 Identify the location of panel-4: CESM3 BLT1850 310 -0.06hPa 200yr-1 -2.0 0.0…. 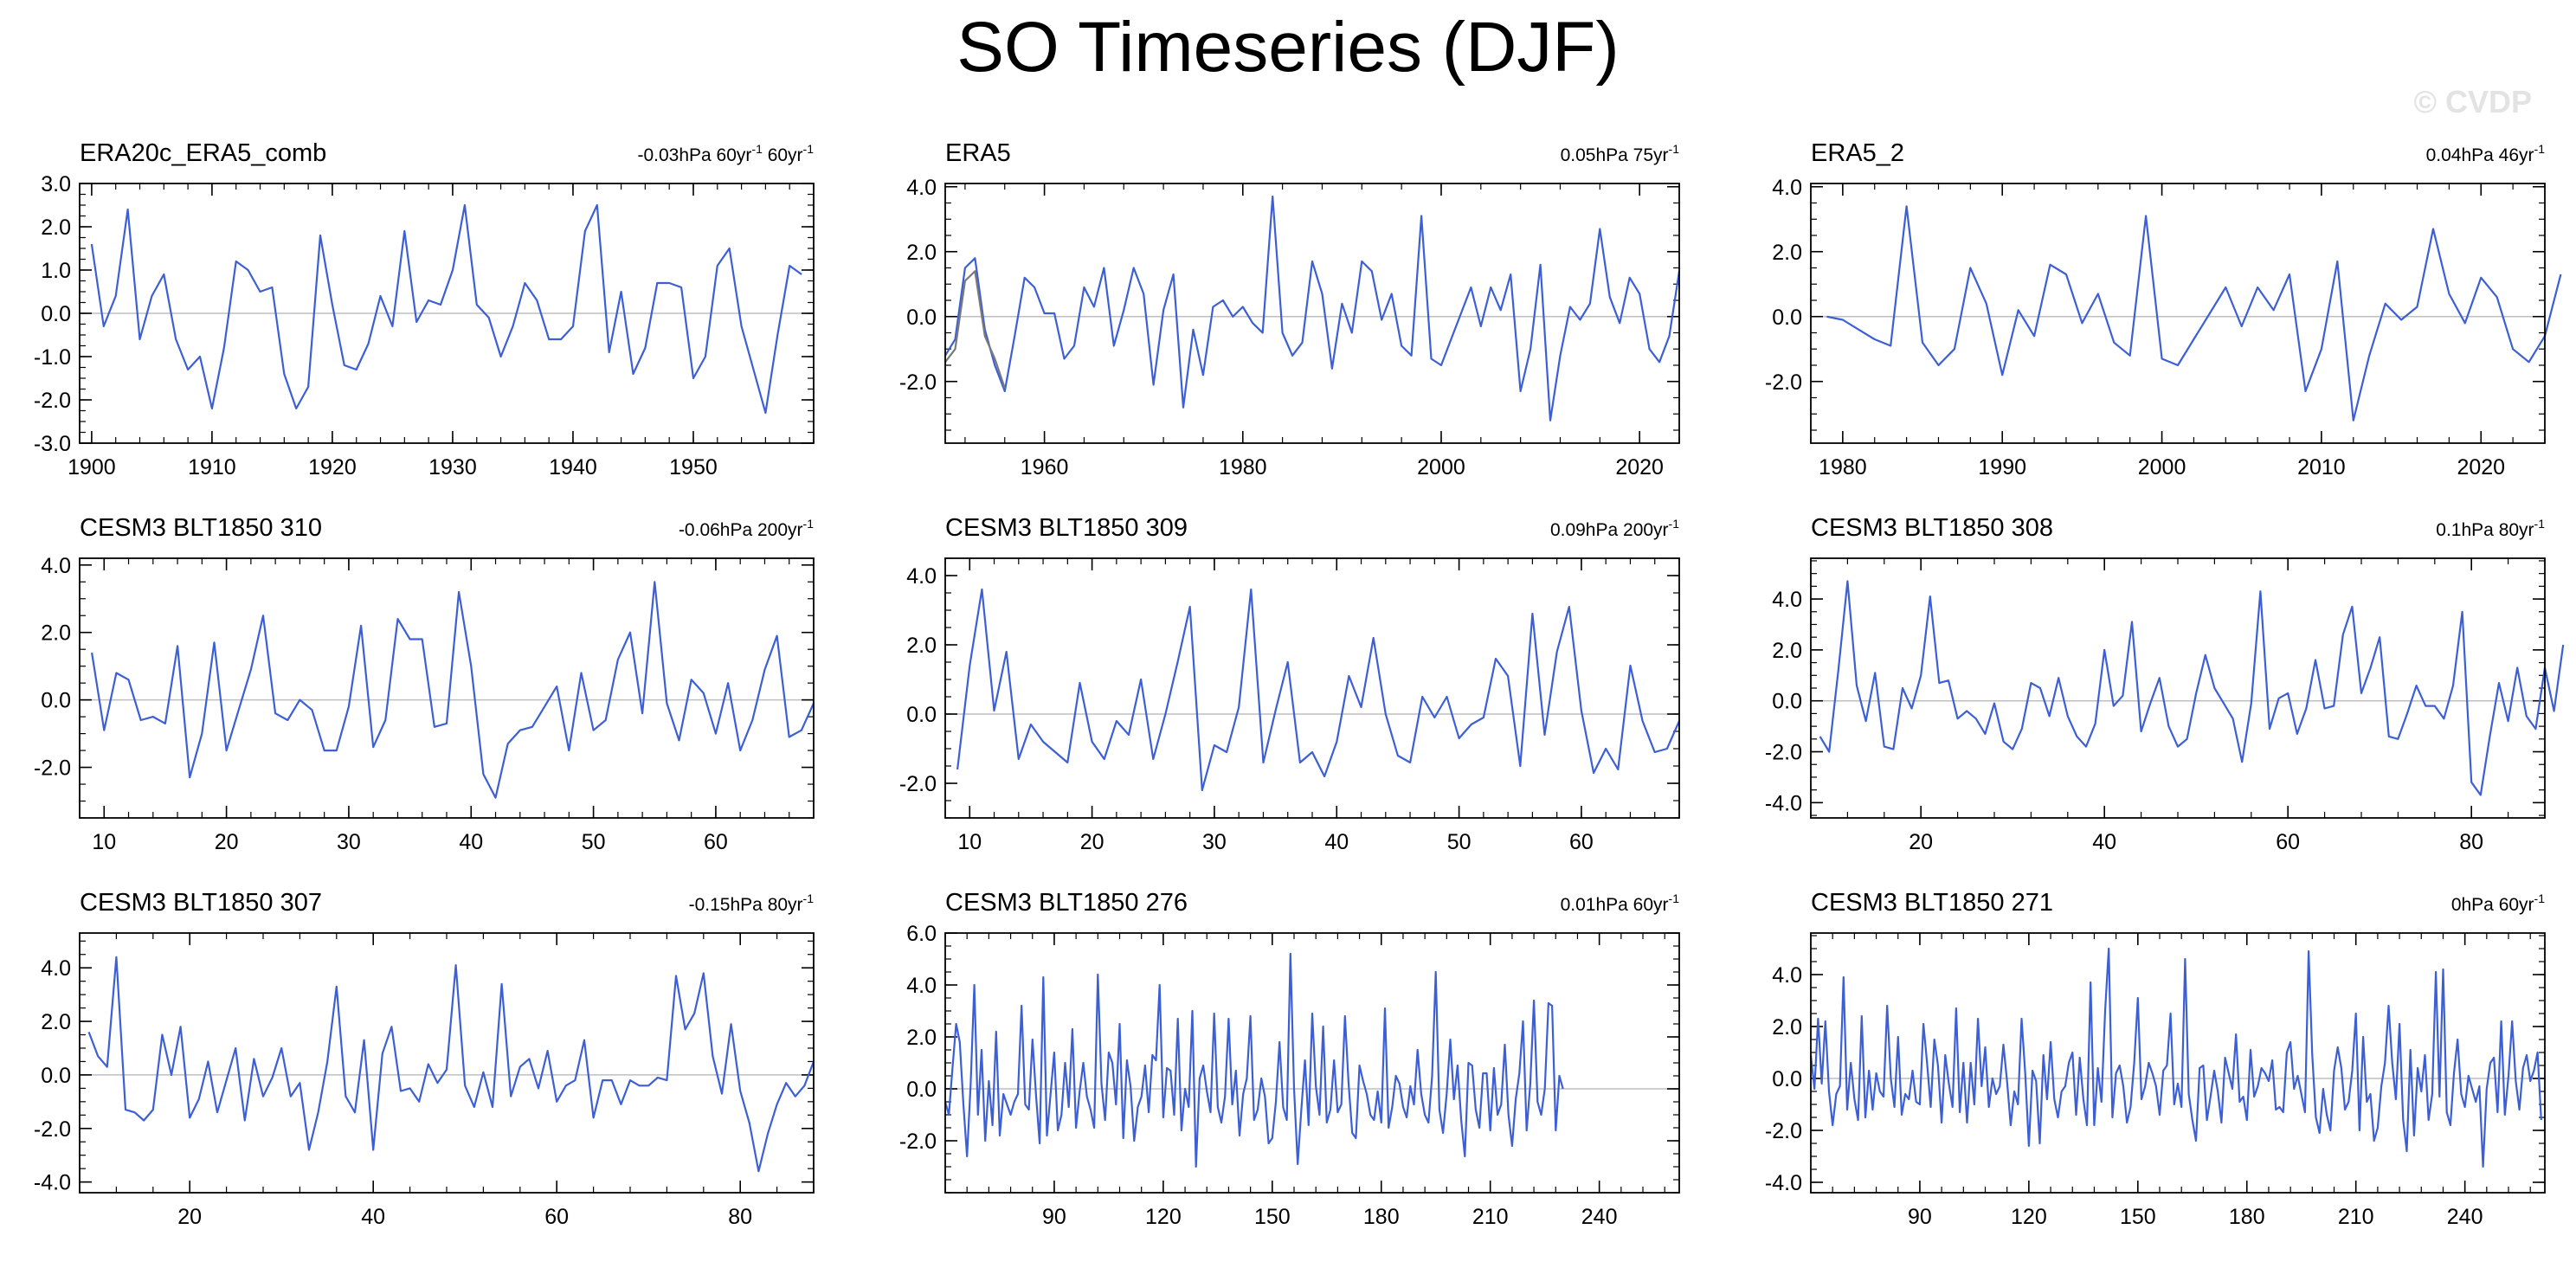
(424, 684).